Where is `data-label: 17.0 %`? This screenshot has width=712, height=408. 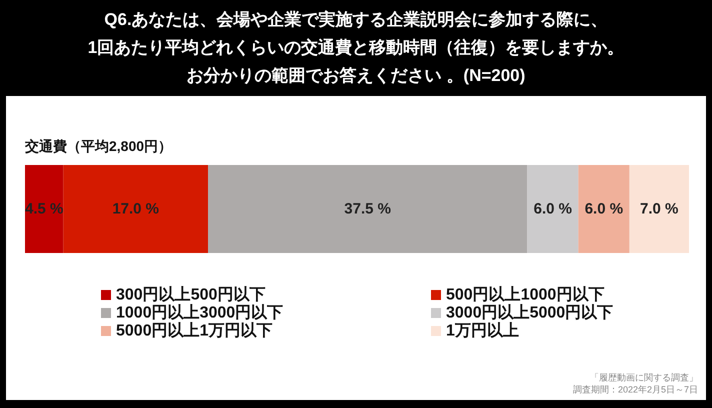 data-label: 17.0 % is located at coordinates (136, 209).